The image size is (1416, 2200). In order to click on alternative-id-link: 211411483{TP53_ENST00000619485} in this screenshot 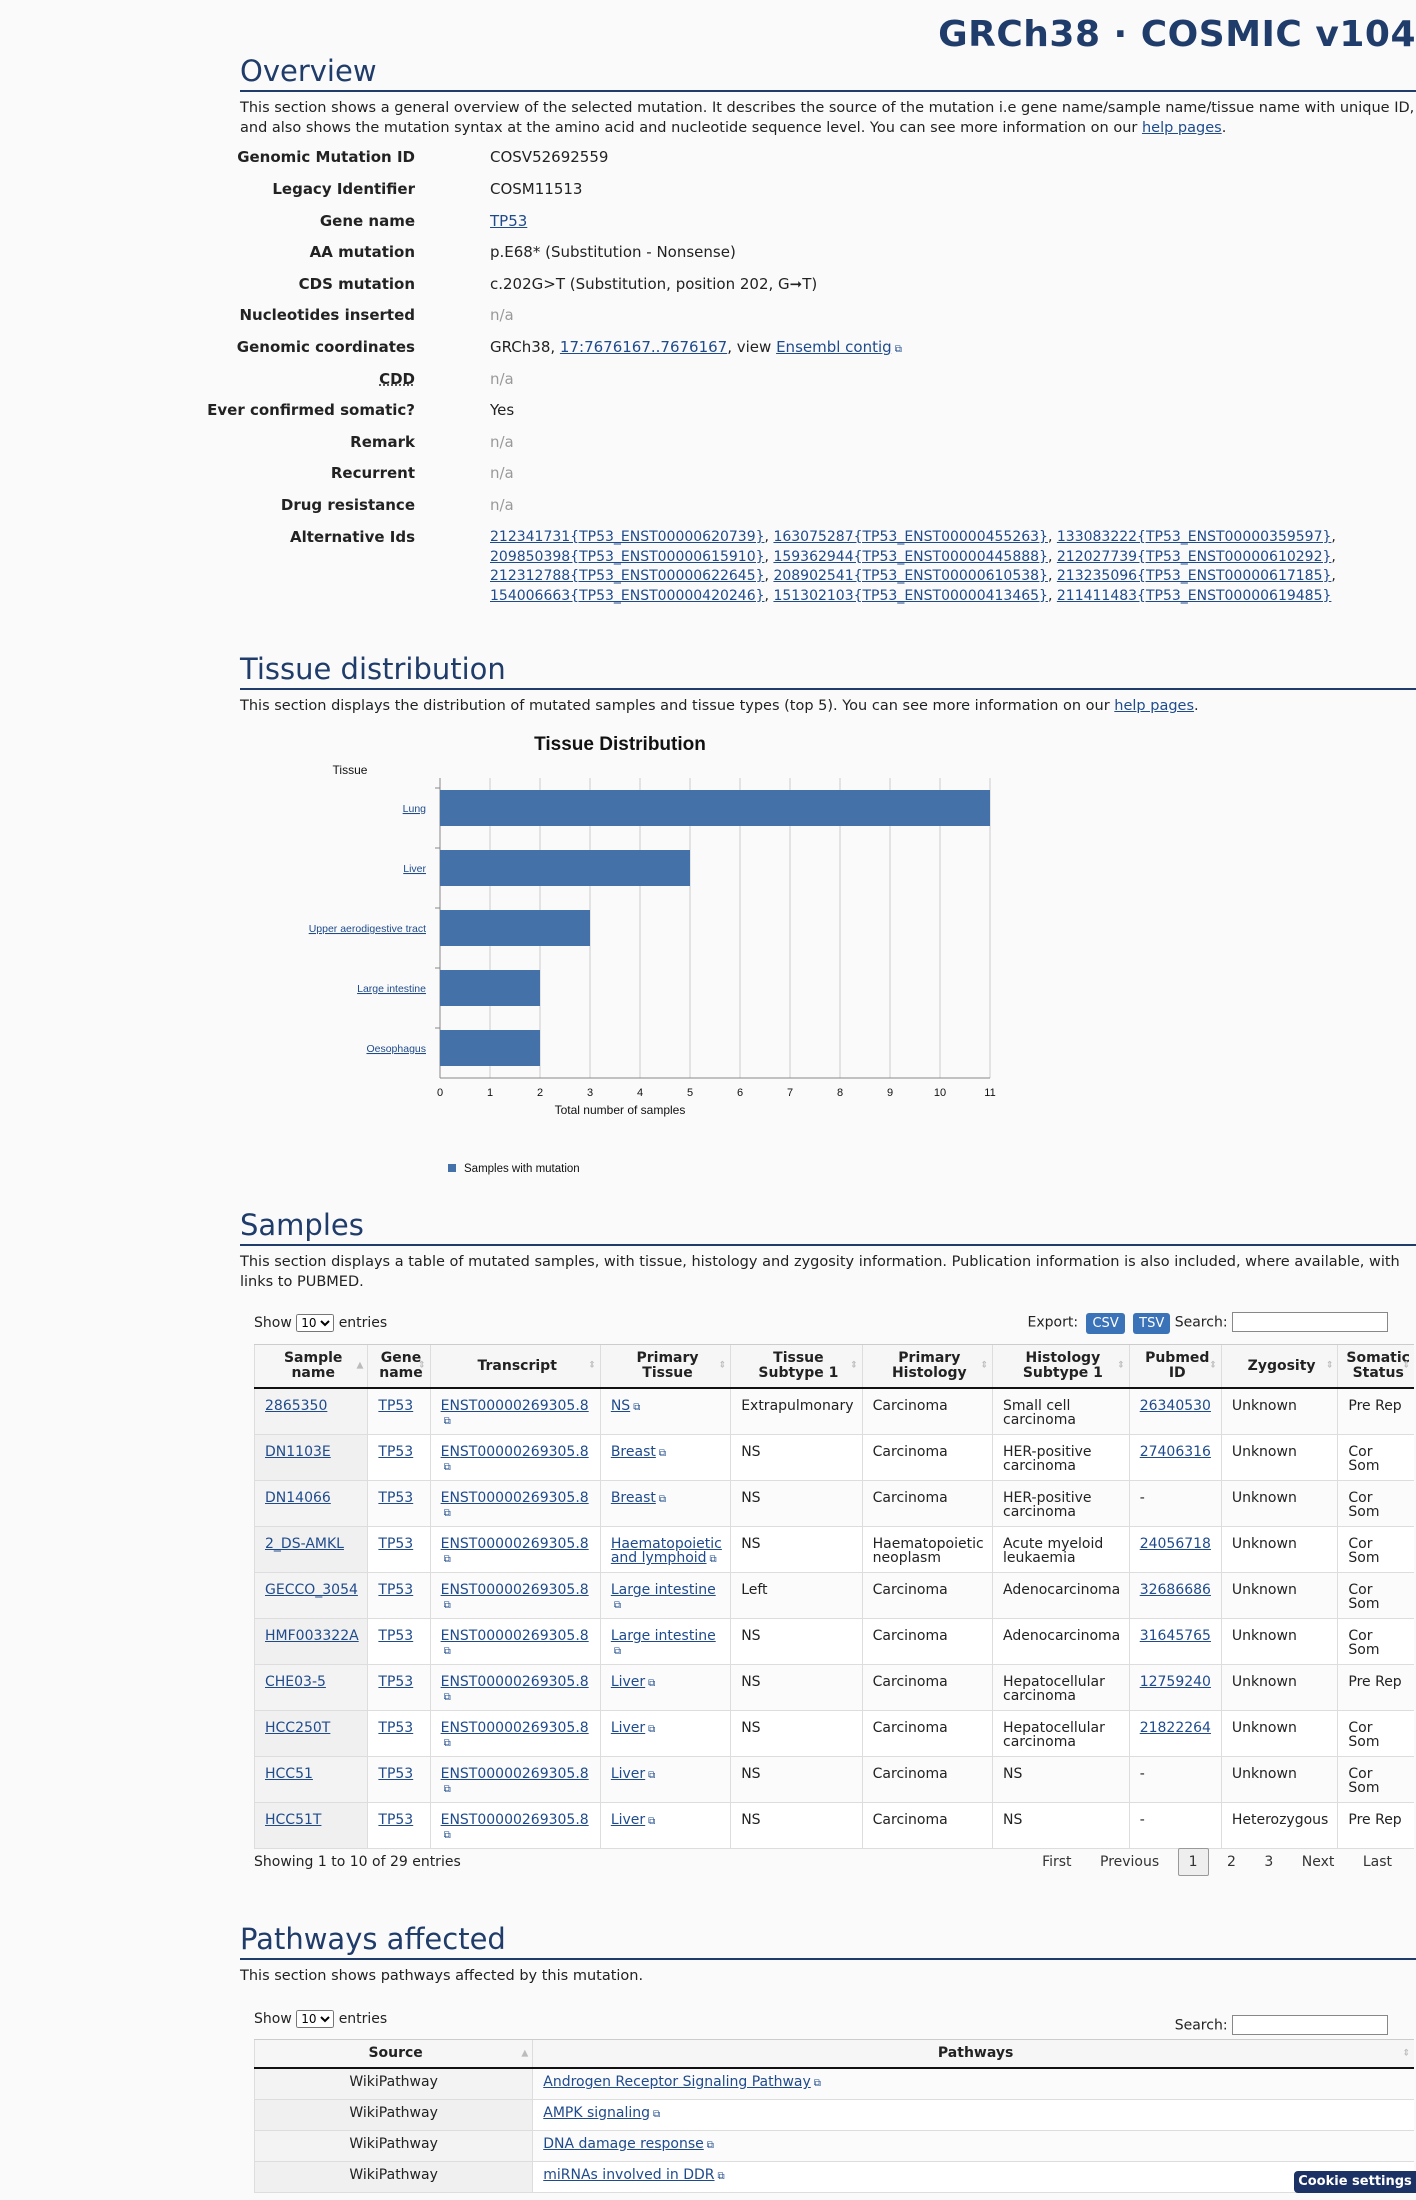, I will do `click(1194, 595)`.